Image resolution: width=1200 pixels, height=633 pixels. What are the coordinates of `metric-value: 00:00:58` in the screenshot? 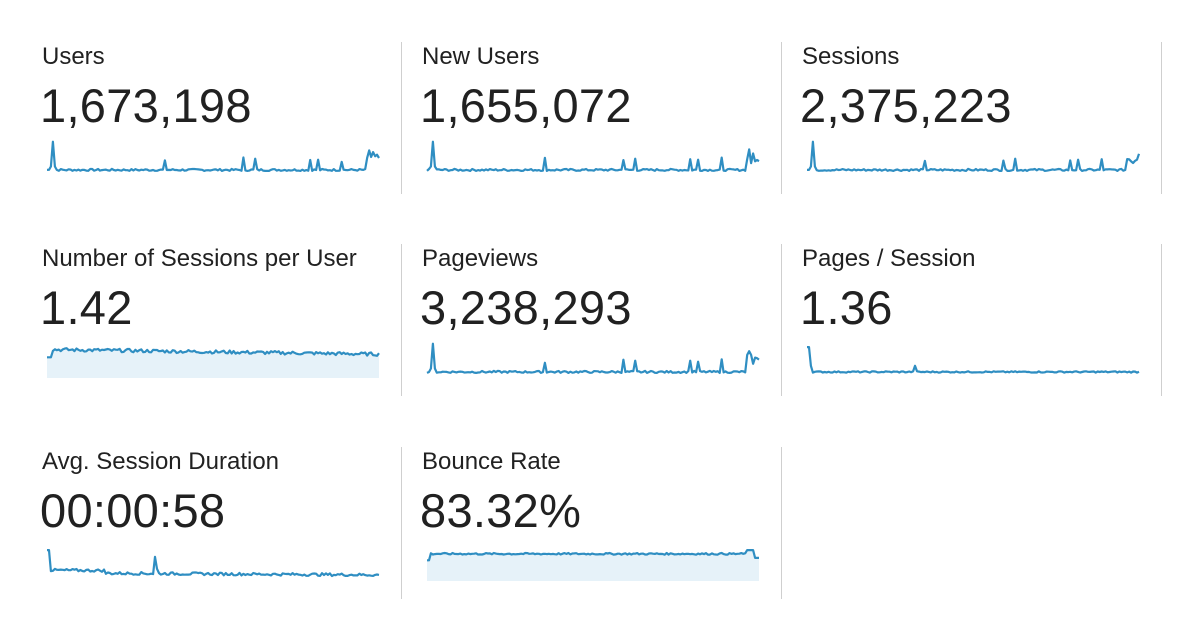 It's located at (133, 510).